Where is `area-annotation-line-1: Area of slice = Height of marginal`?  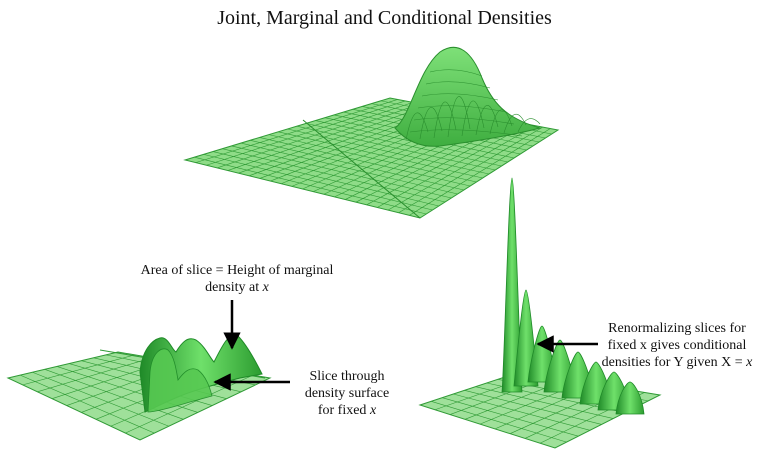 area-annotation-line-1: Area of slice = Height of marginal is located at coordinates (237, 270).